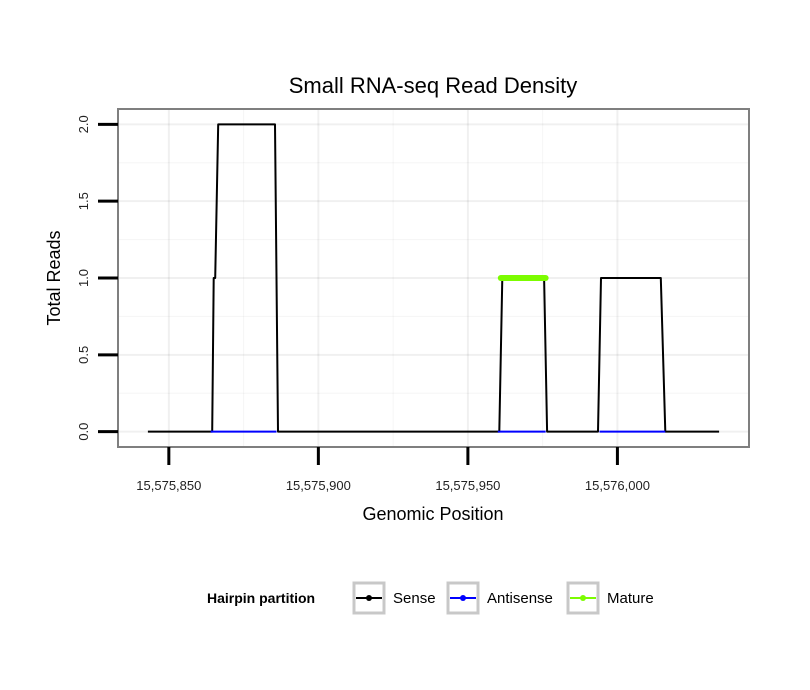 This screenshot has height=690, width=810. What do you see at coordinates (467, 485) in the screenshot?
I see `x-tick-label: 15,575,950` at bounding box center [467, 485].